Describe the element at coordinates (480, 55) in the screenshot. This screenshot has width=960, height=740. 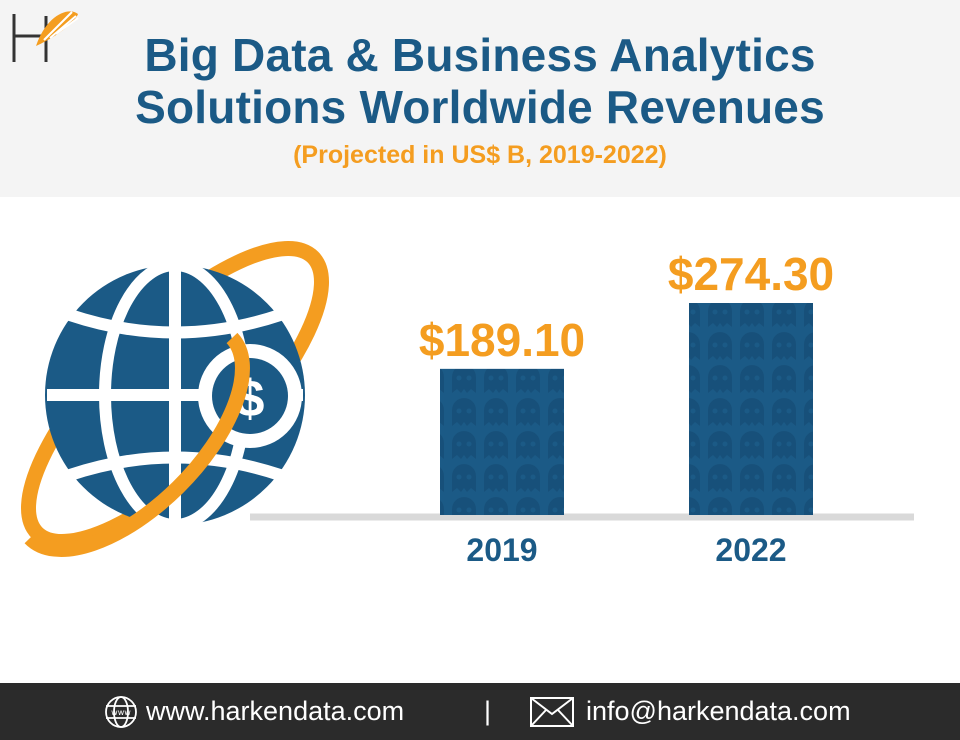
I see `chart-title-line1: Big Data & Business Analytics` at that location.